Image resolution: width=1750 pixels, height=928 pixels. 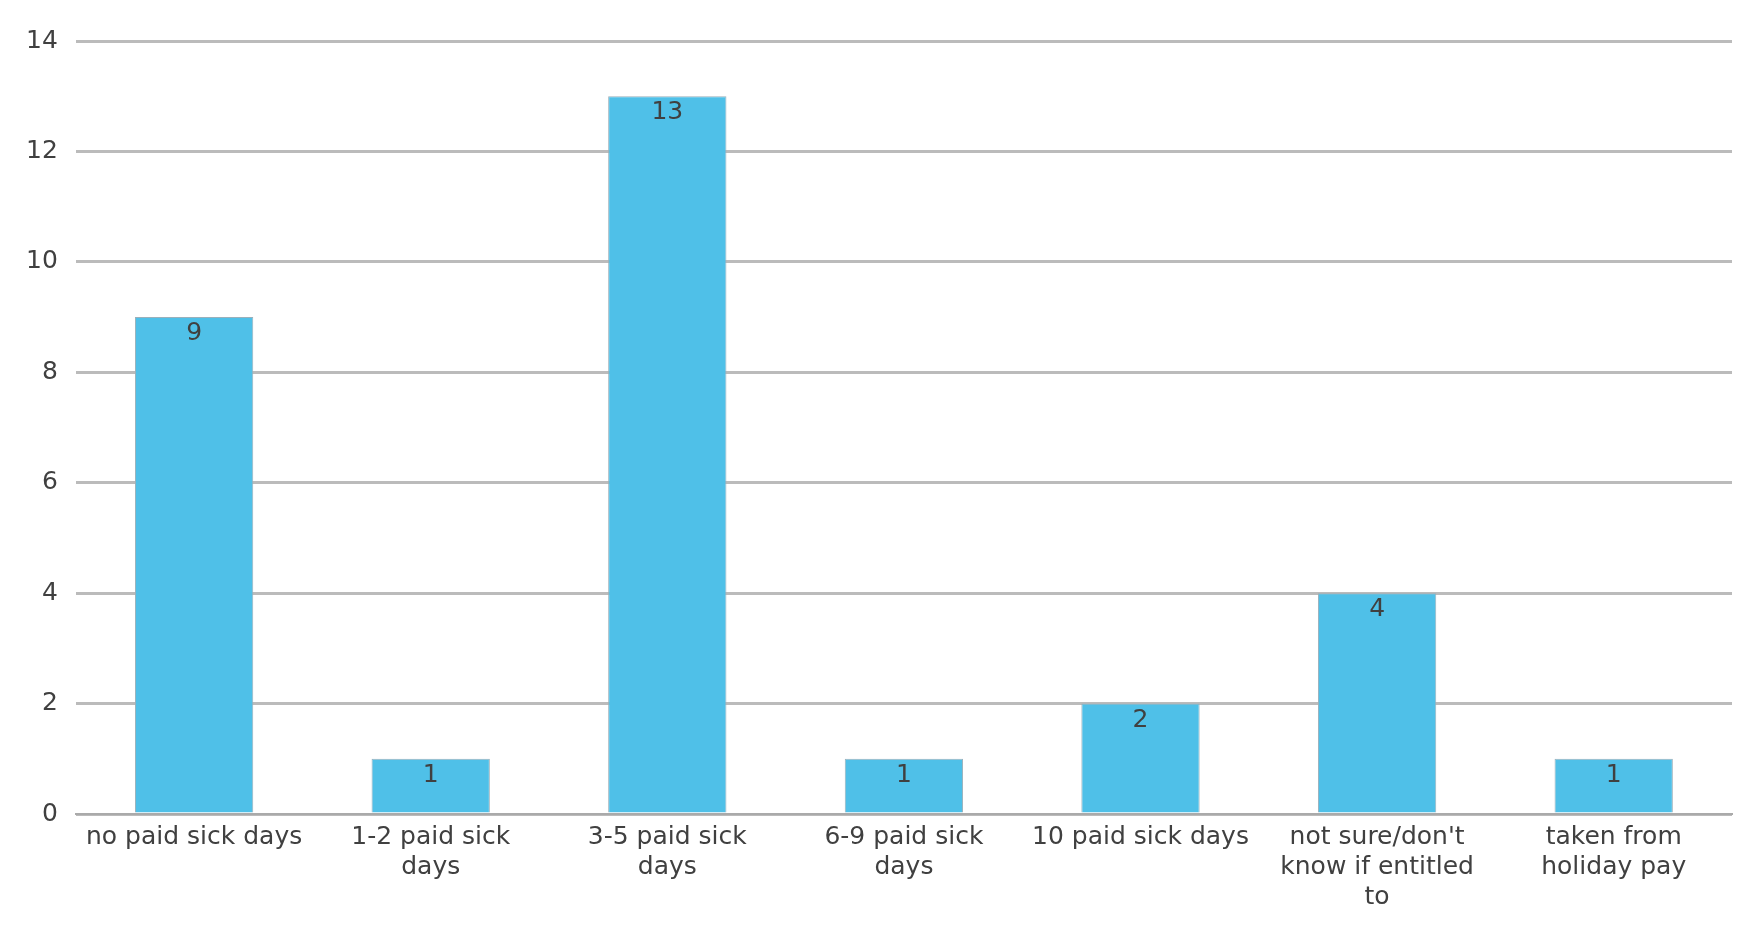 What do you see at coordinates (667, 111) in the screenshot?
I see `data-label: 13` at bounding box center [667, 111].